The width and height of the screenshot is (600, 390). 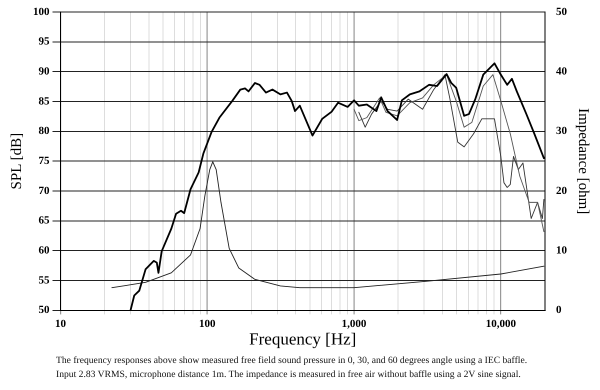 I want to click on y-tick-label: 70, so click(x=44, y=190).